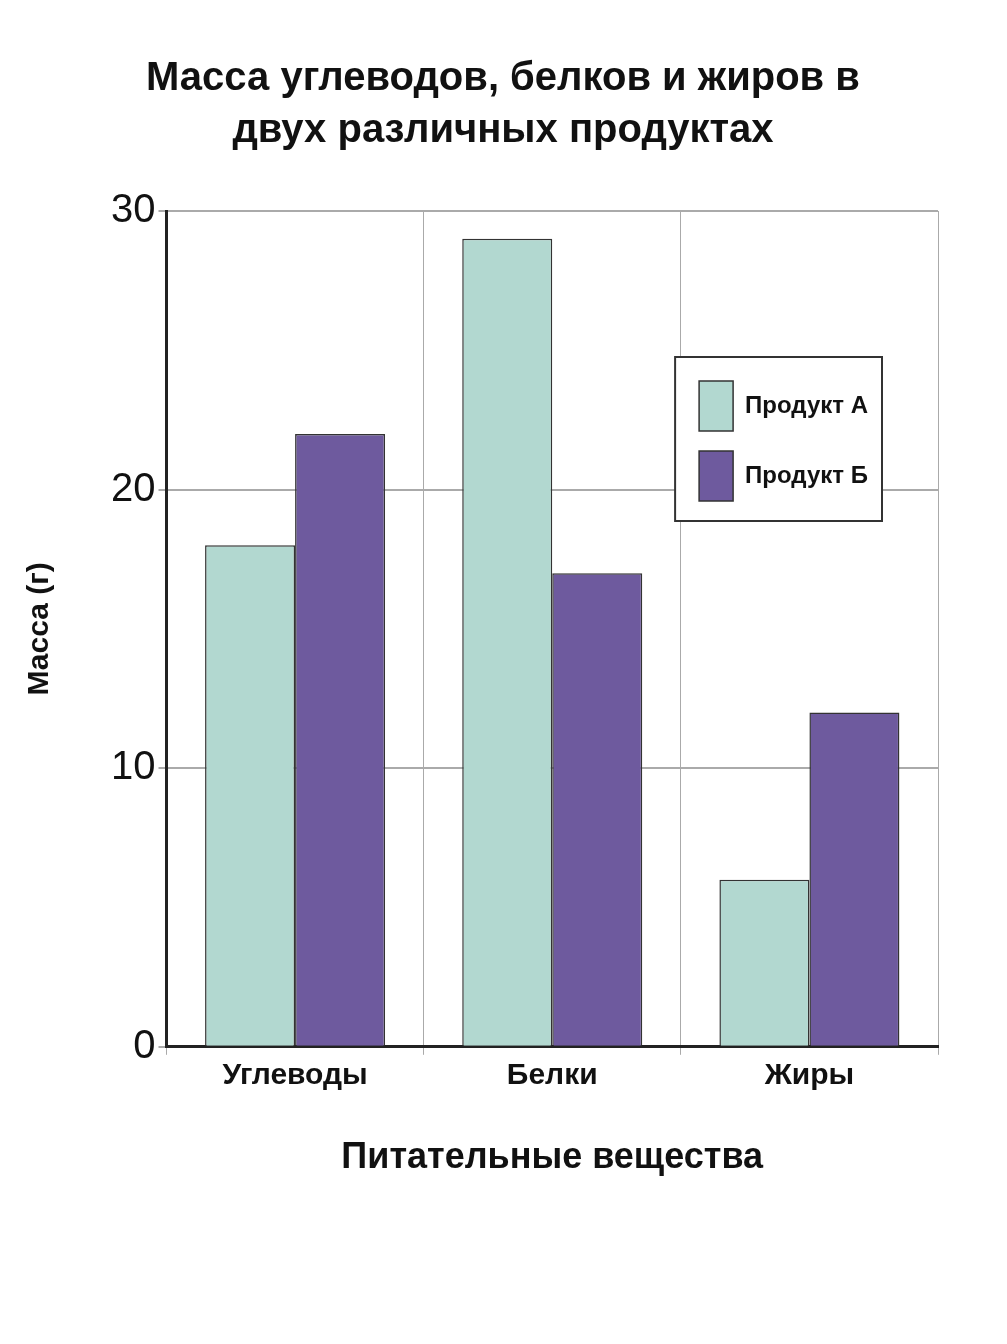 The image size is (1007, 1344). I want to click on y-tick-label: 20, so click(133, 486).